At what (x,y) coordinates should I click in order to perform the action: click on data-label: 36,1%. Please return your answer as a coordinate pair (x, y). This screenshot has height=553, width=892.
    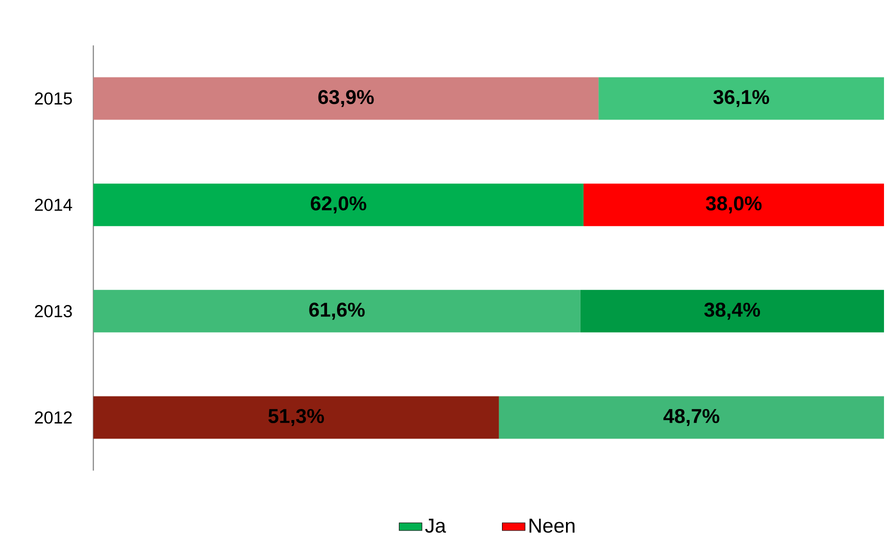
    Looking at the image, I should click on (741, 98).